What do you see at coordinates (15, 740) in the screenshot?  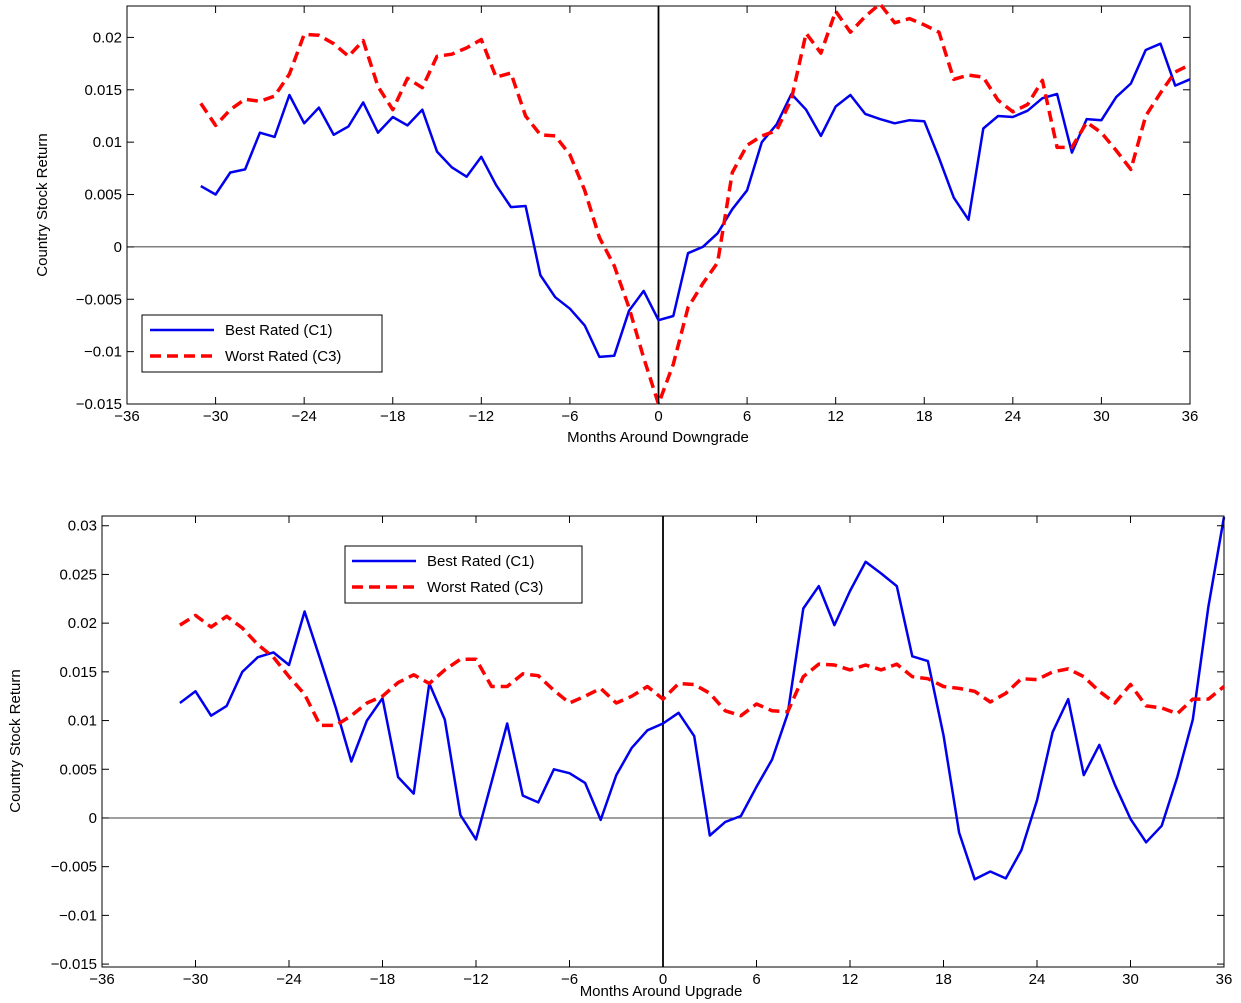 I see `y-axis-label-upgrade: Country Stock Return` at bounding box center [15, 740].